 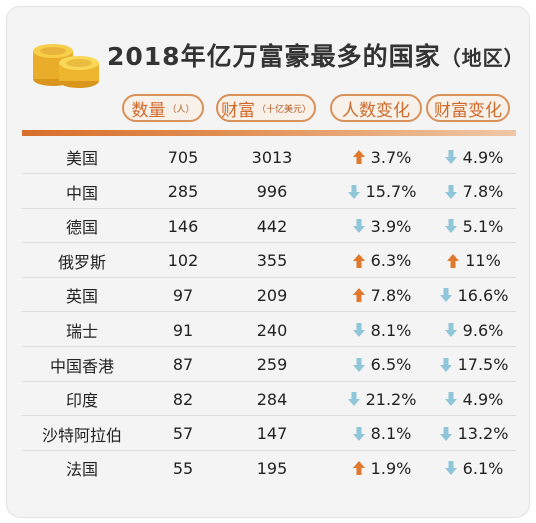 I want to click on count-change-value: 7.8%, so click(x=382, y=295).